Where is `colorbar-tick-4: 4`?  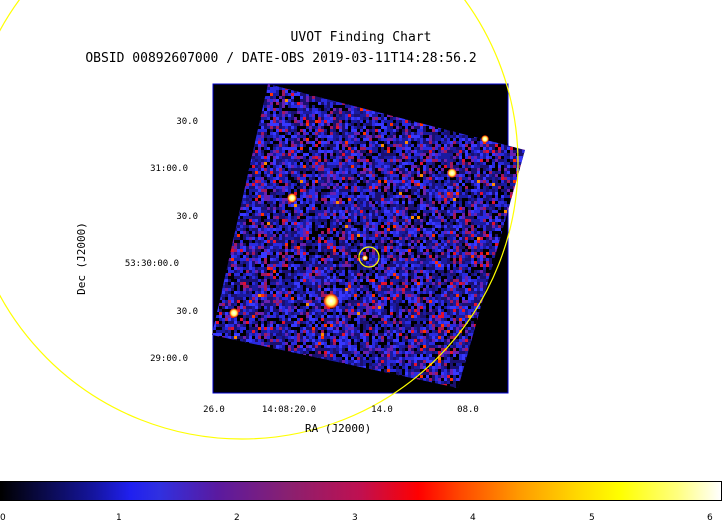
colorbar-tick-4: 4 is located at coordinates (473, 518).